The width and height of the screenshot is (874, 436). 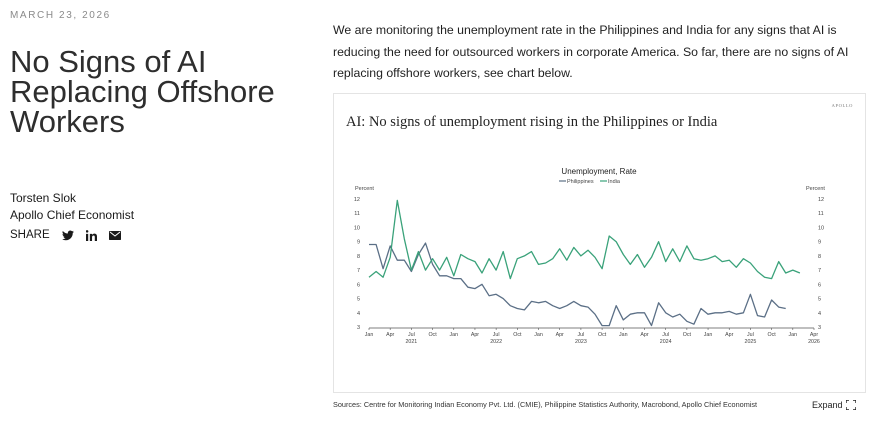 I want to click on expand-icon, so click(x=850, y=405).